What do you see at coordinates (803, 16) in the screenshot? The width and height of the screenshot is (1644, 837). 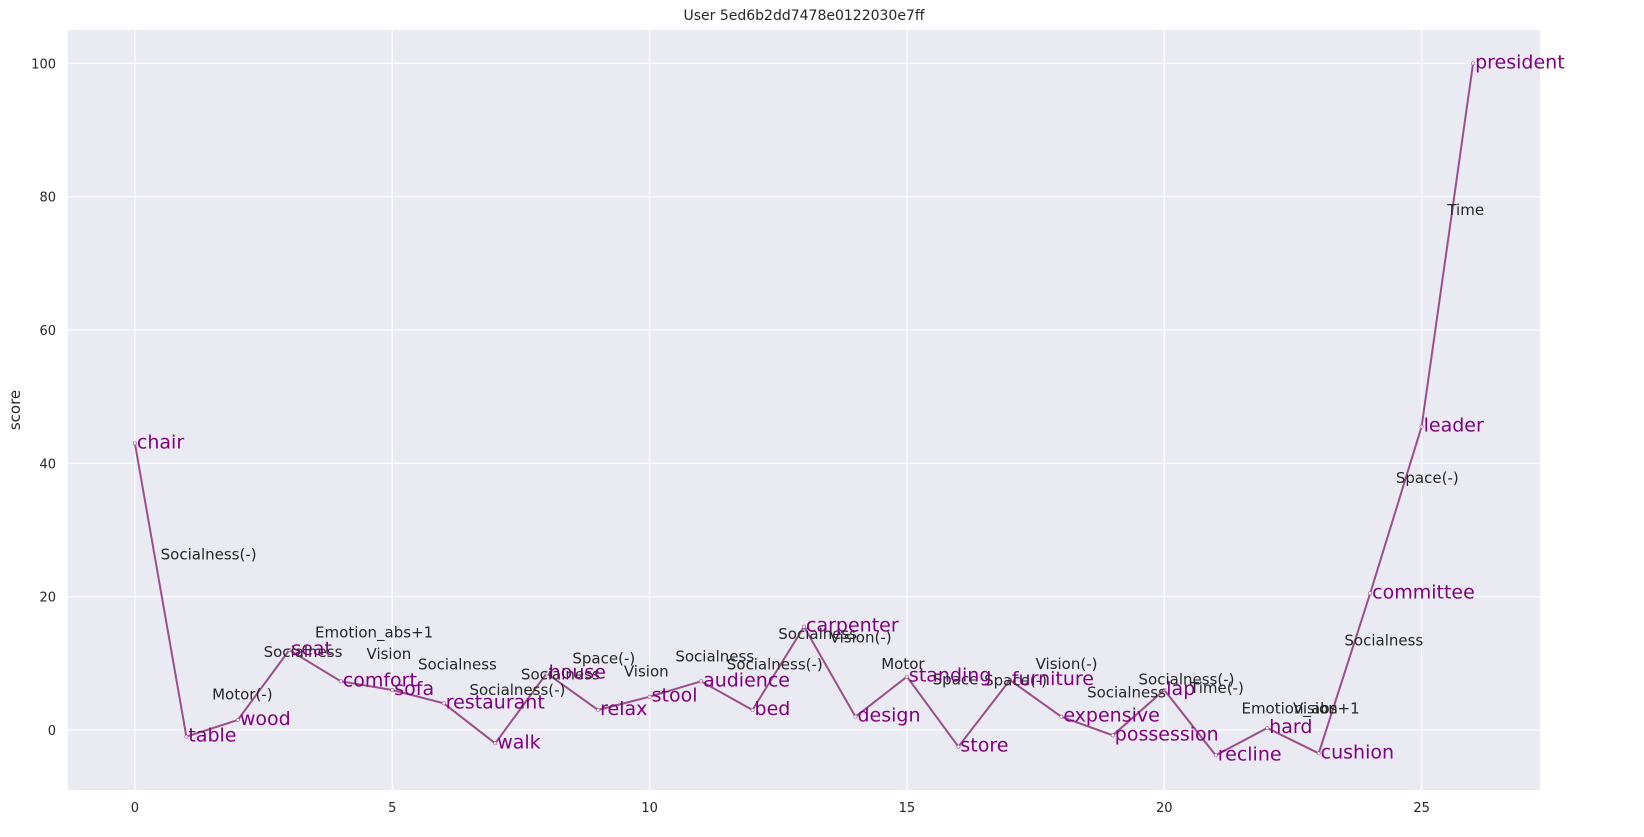 I see `chart-title: User 5ed6b2dd7478e0122030e7ff` at bounding box center [803, 16].